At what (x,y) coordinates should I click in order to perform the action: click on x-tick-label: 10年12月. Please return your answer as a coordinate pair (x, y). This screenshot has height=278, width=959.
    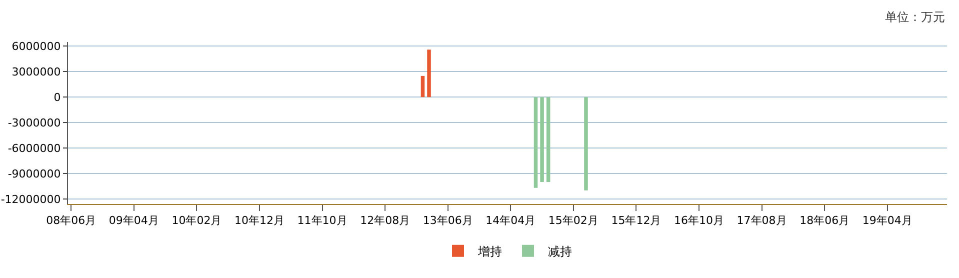
    Looking at the image, I should click on (259, 221).